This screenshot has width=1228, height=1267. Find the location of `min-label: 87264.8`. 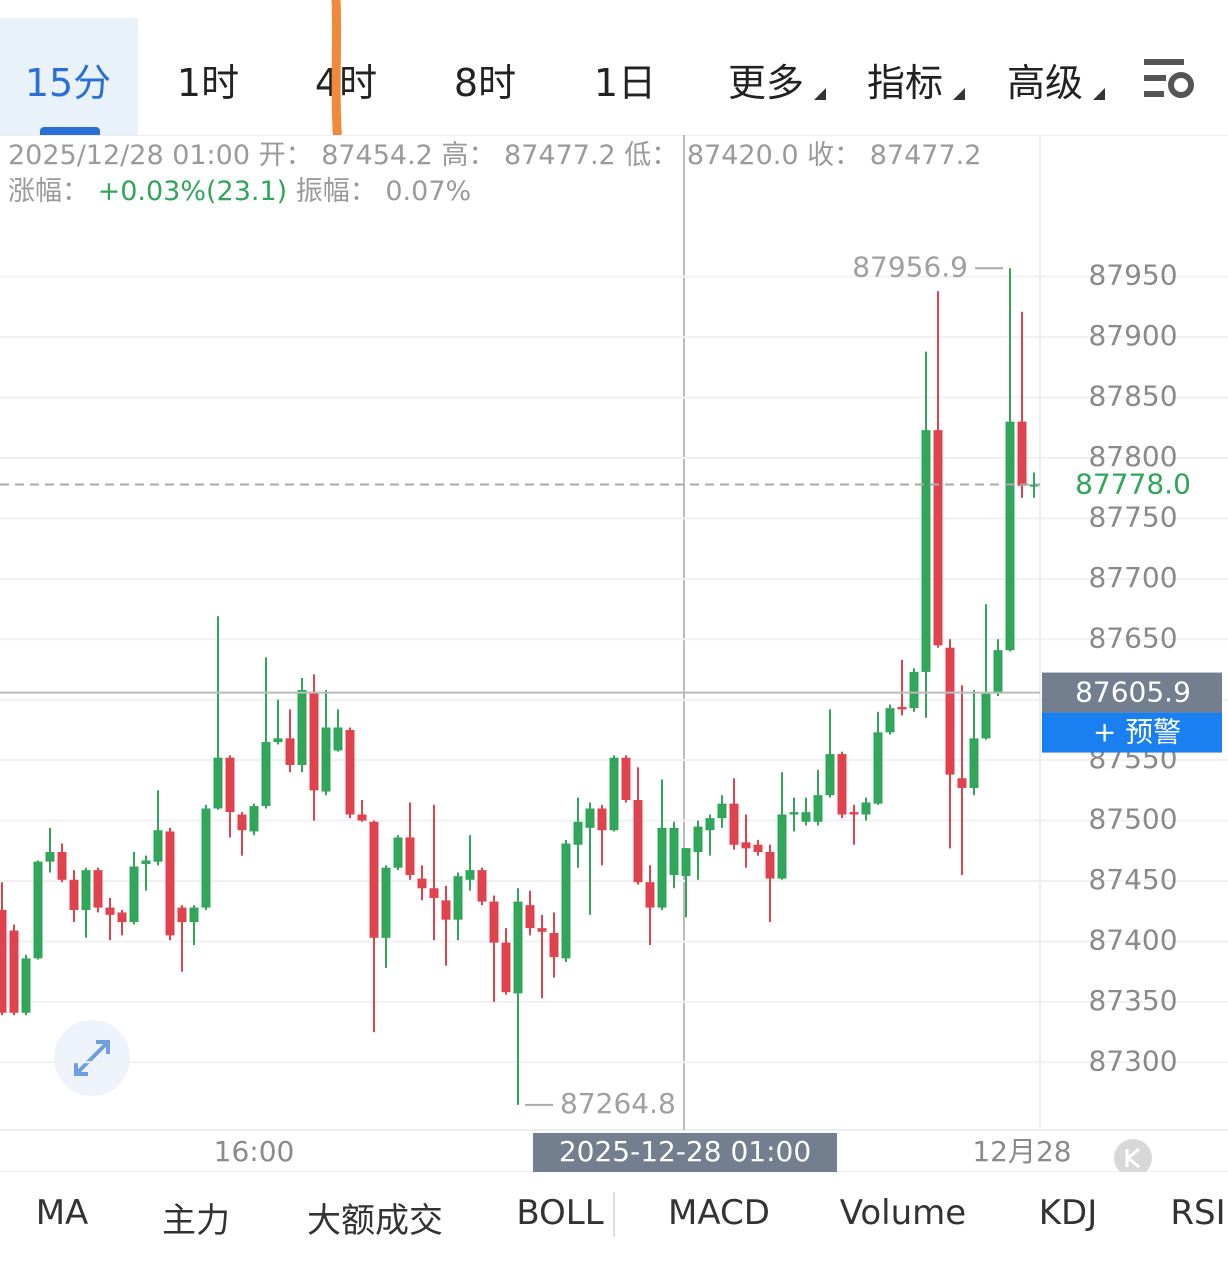

min-label: 87264.8 is located at coordinates (618, 1103).